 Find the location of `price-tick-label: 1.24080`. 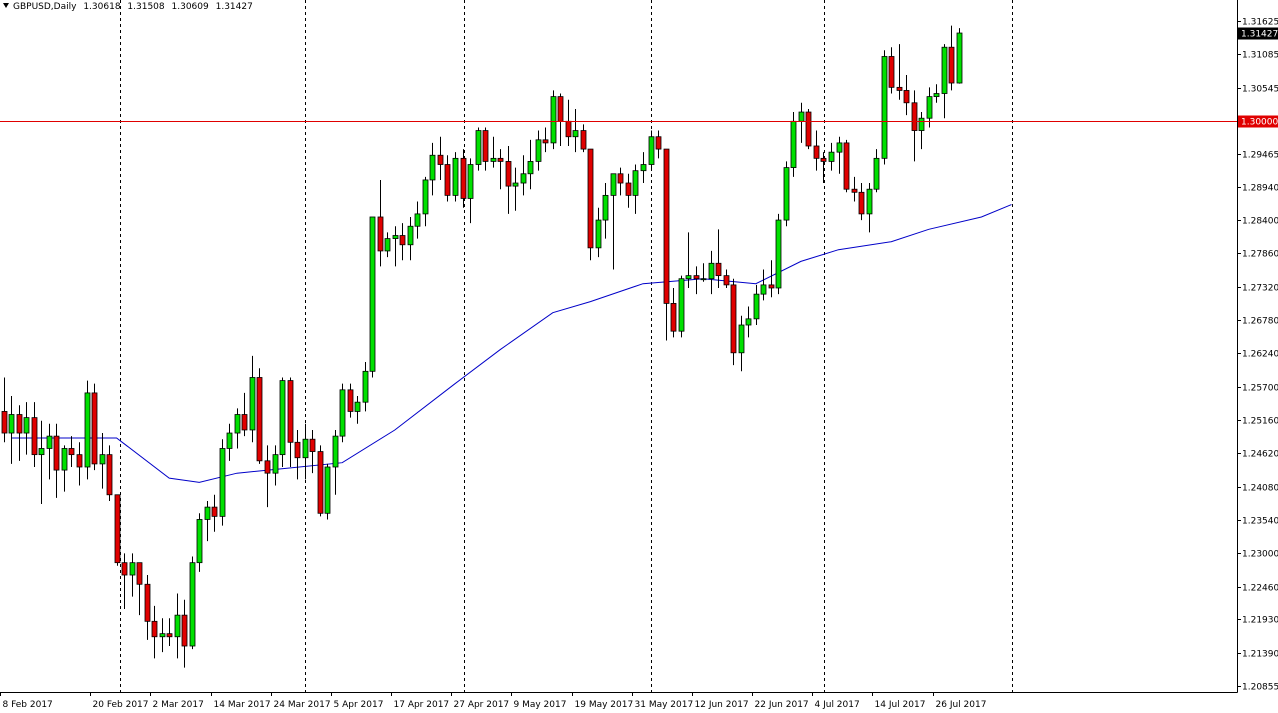

price-tick-label: 1.24080 is located at coordinates (1260, 489).